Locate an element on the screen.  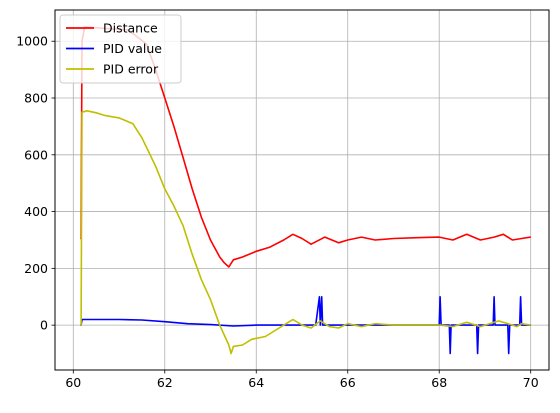
y-tick-label: 1000 is located at coordinates (32, 41).